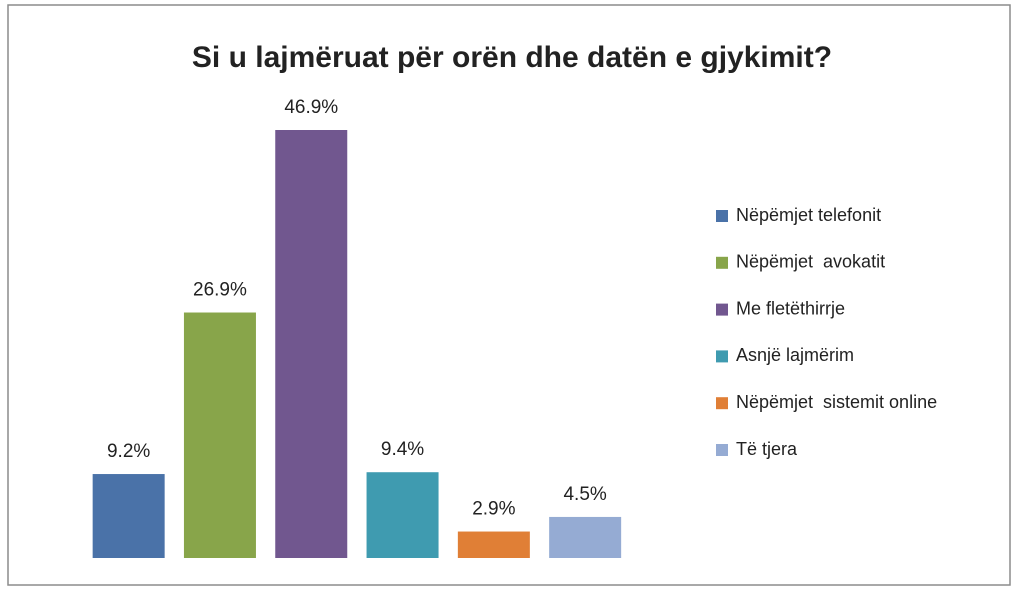 The width and height of the screenshot is (1016, 591). Describe the element at coordinates (810, 262) in the screenshot. I see `legend-label: Nëpëmjet avokatit` at that location.